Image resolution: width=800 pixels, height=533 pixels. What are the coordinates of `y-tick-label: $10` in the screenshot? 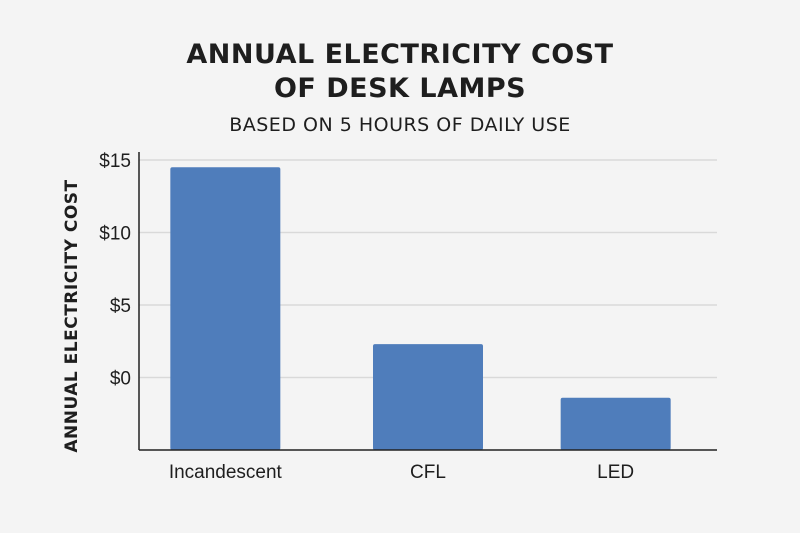 It's located at (115, 234).